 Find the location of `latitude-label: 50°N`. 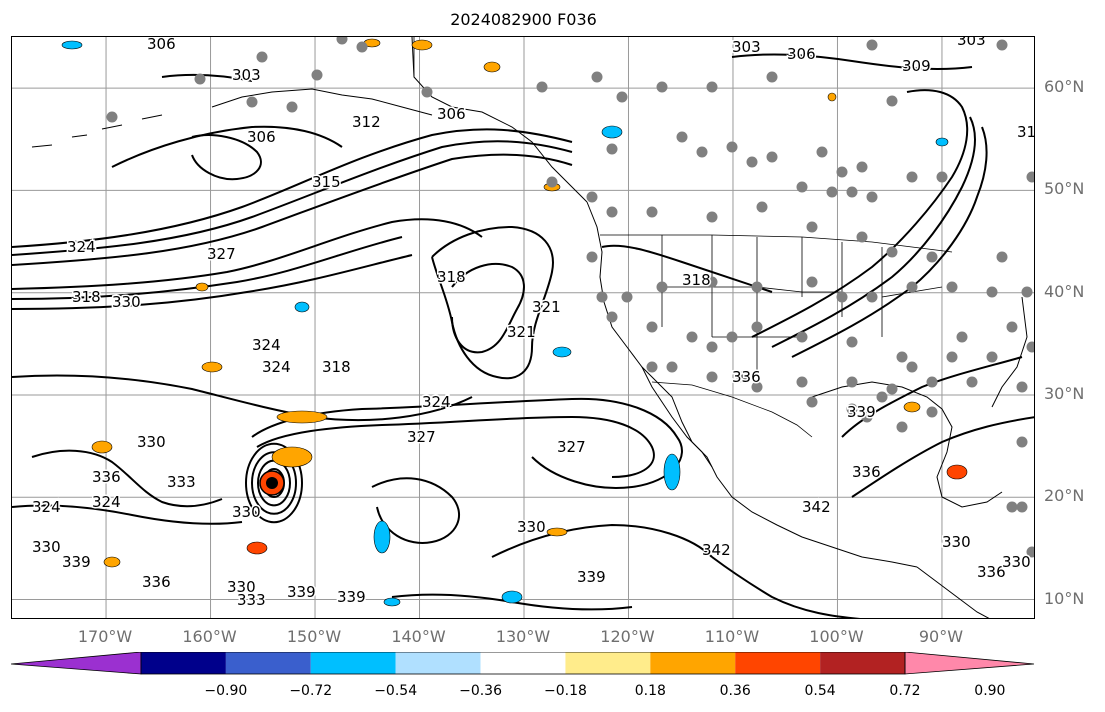

latitude-label: 50°N is located at coordinates (1064, 189).